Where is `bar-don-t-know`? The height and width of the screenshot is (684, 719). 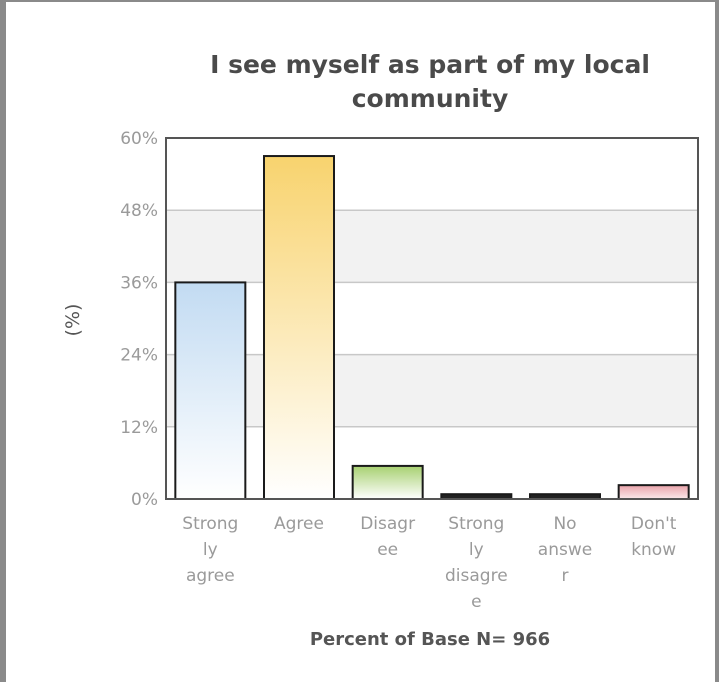
bar-don-t-know is located at coordinates (653, 492).